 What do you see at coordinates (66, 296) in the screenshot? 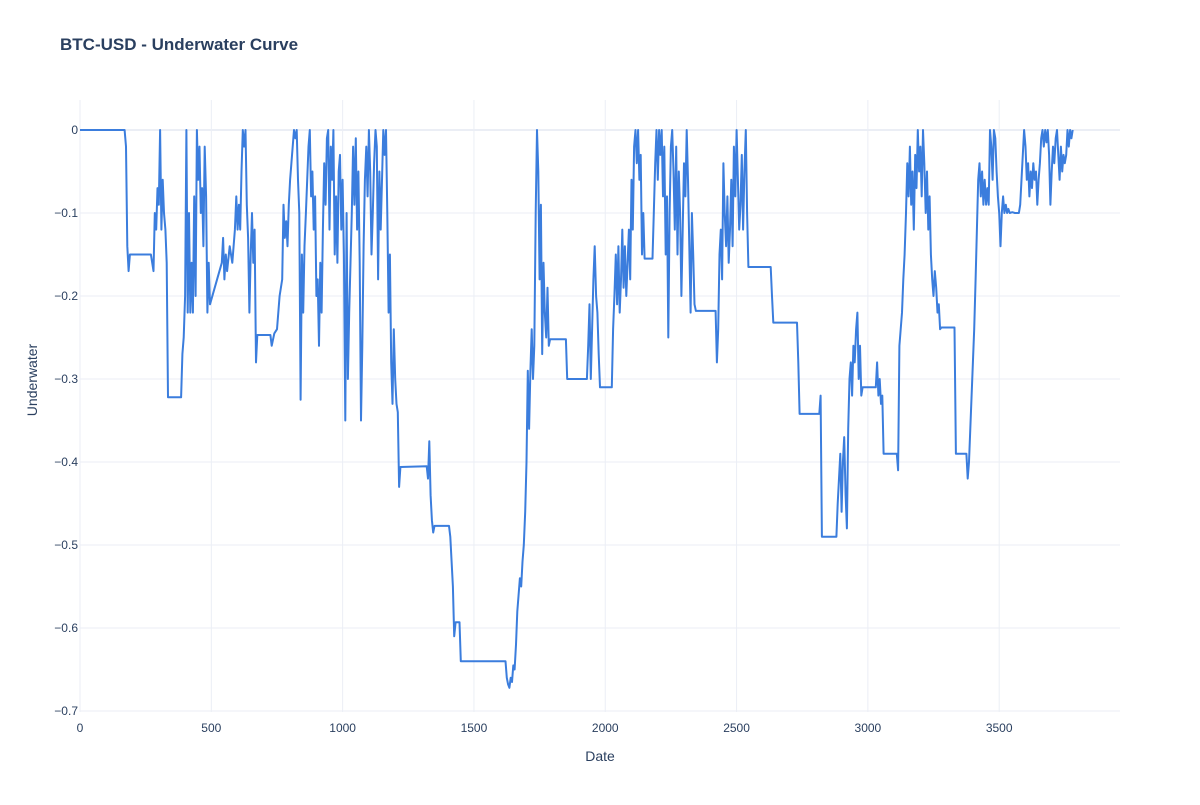
I see `y-tick-label: −0.2` at bounding box center [66, 296].